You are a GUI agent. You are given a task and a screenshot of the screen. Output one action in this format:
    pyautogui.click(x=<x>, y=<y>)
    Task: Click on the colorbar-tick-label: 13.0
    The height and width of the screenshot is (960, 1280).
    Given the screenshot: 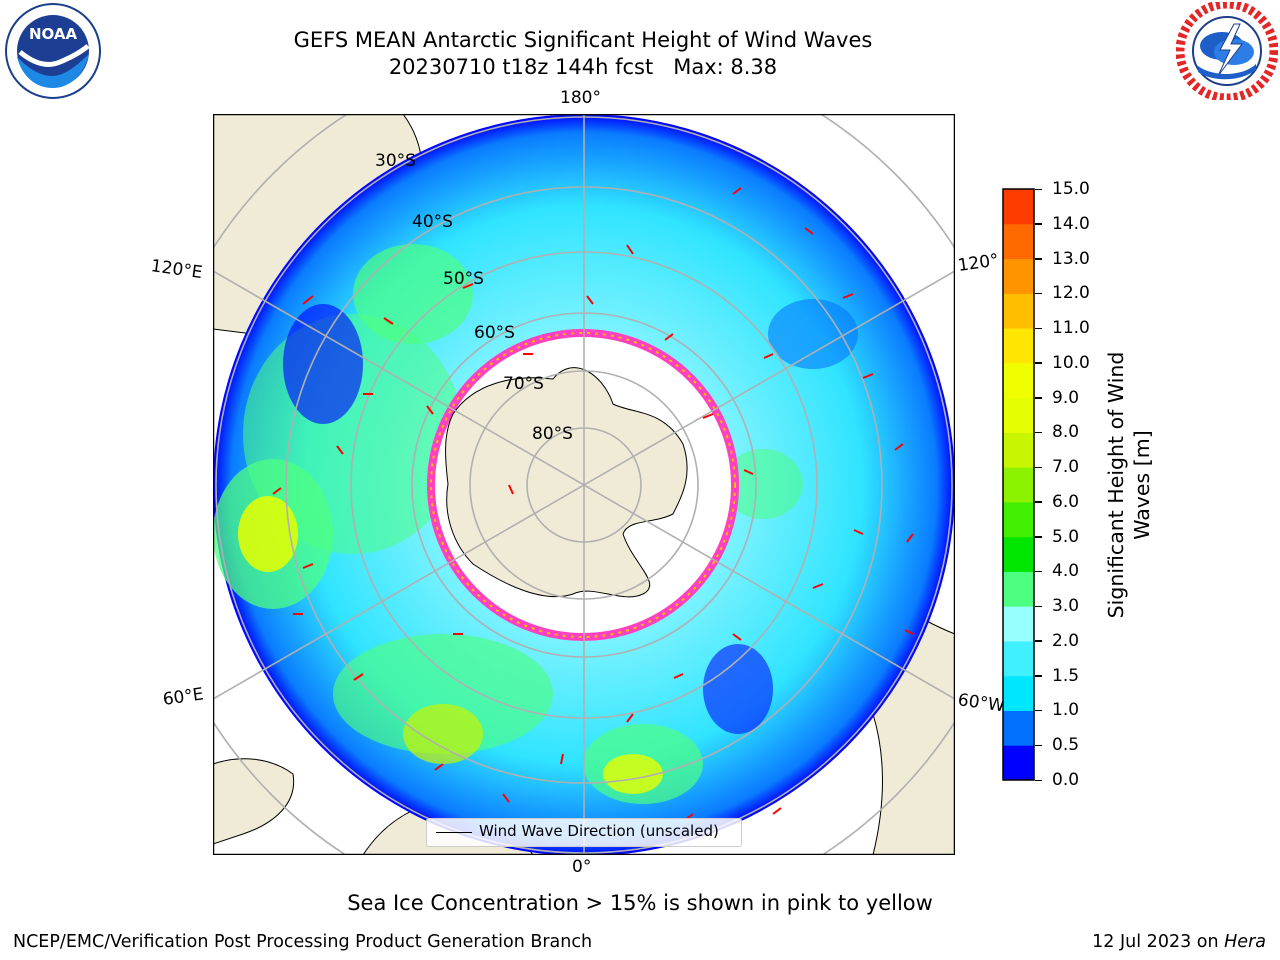 What is the action you would take?
    pyautogui.click(x=1071, y=258)
    